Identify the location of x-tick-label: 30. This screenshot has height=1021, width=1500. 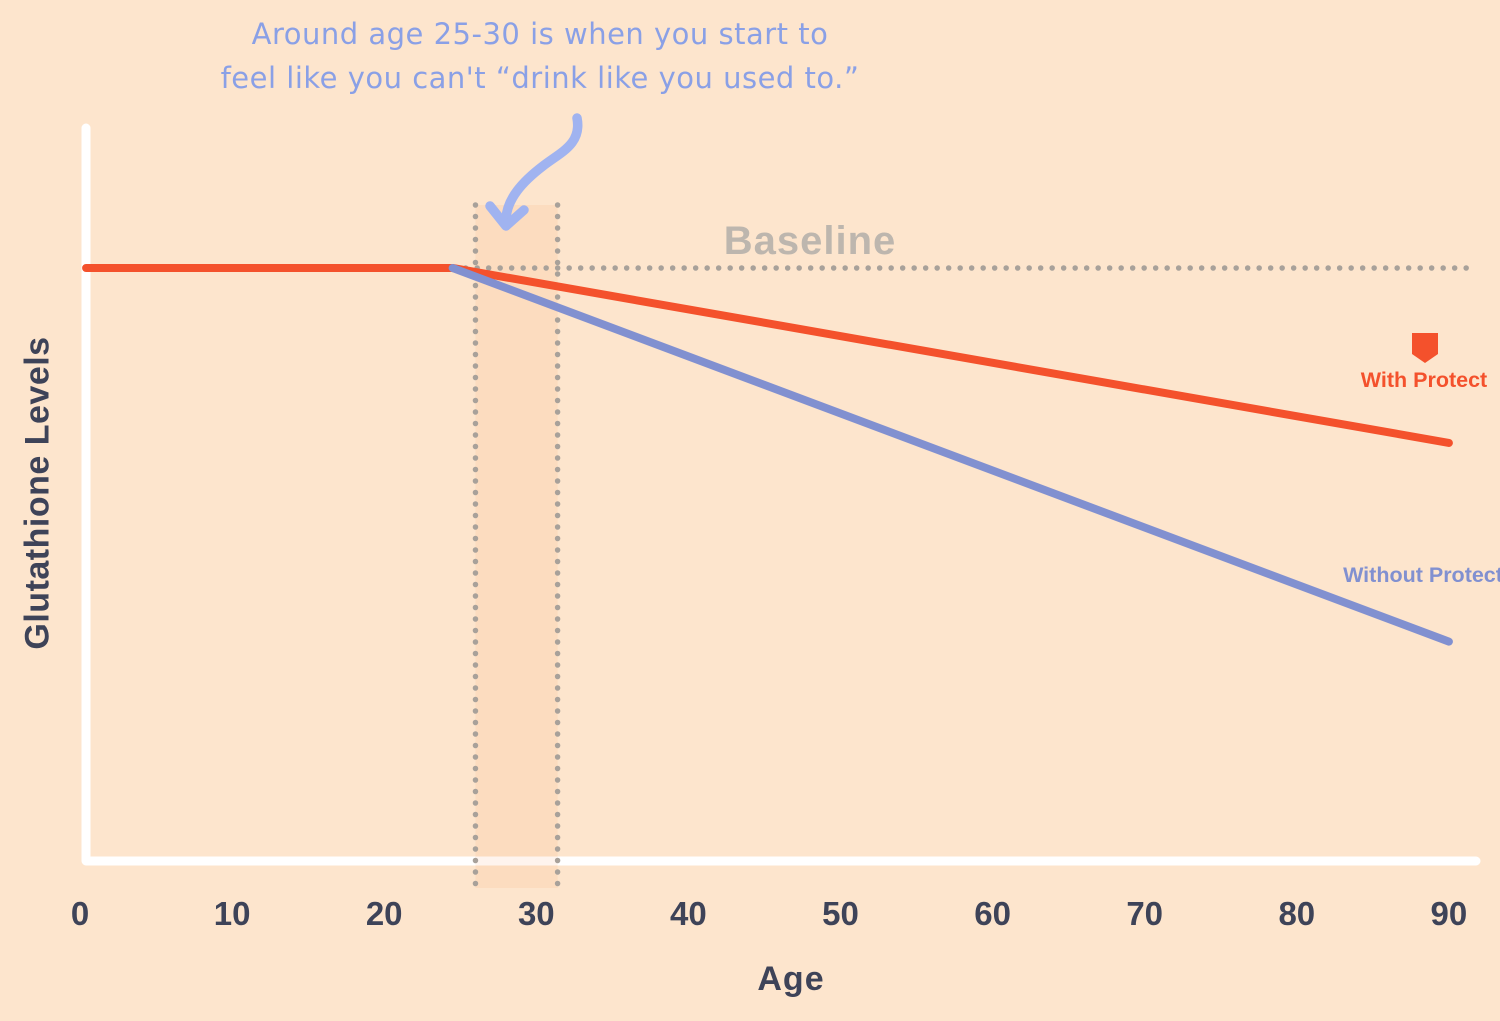
(536, 913).